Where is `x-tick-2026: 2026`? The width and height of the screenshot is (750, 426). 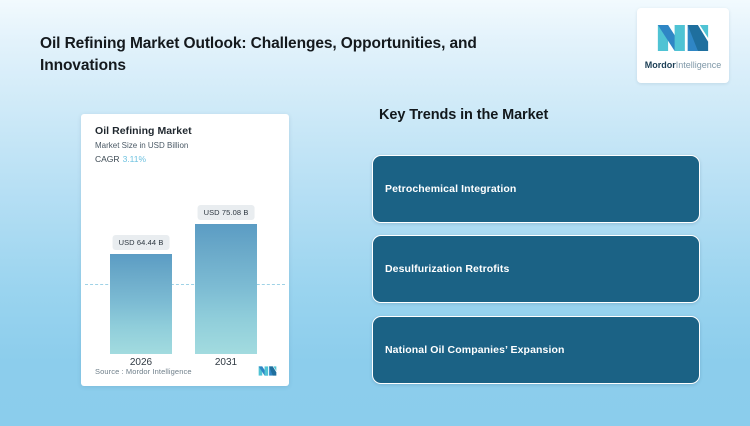
x-tick-2026: 2026 is located at coordinates (141, 362).